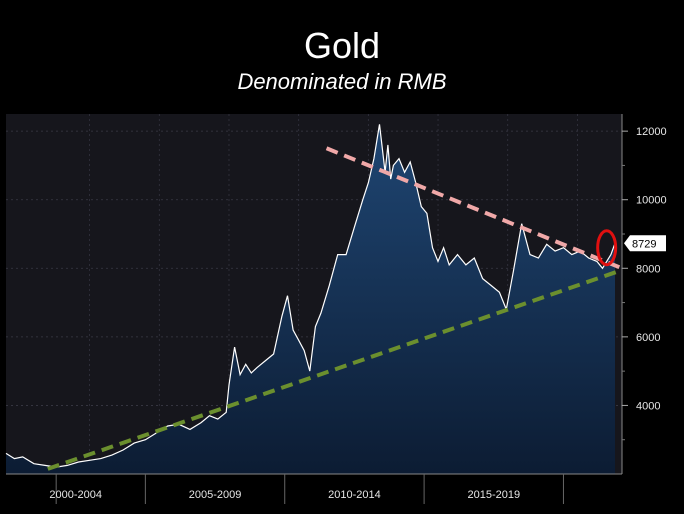 This screenshot has height=514, width=684. Describe the element at coordinates (651, 201) in the screenshot. I see `y-tick-label: 10000` at that location.